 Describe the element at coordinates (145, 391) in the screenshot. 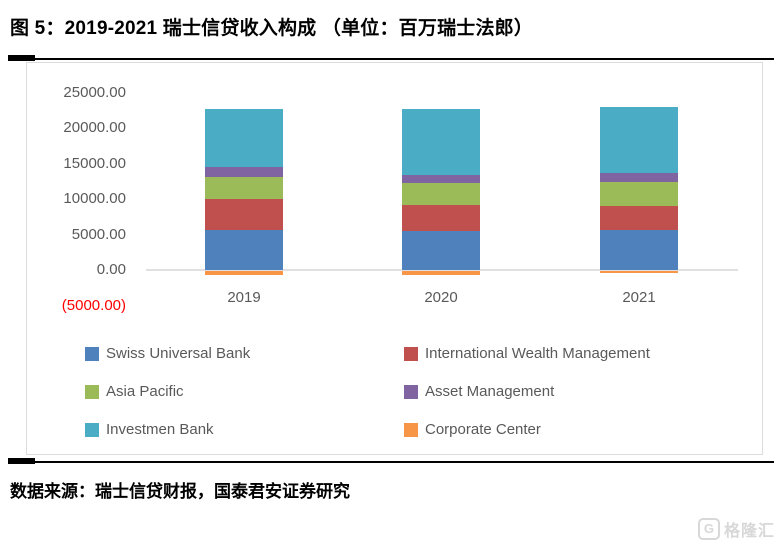

I see `legend-label: Asia Pacific` at that location.